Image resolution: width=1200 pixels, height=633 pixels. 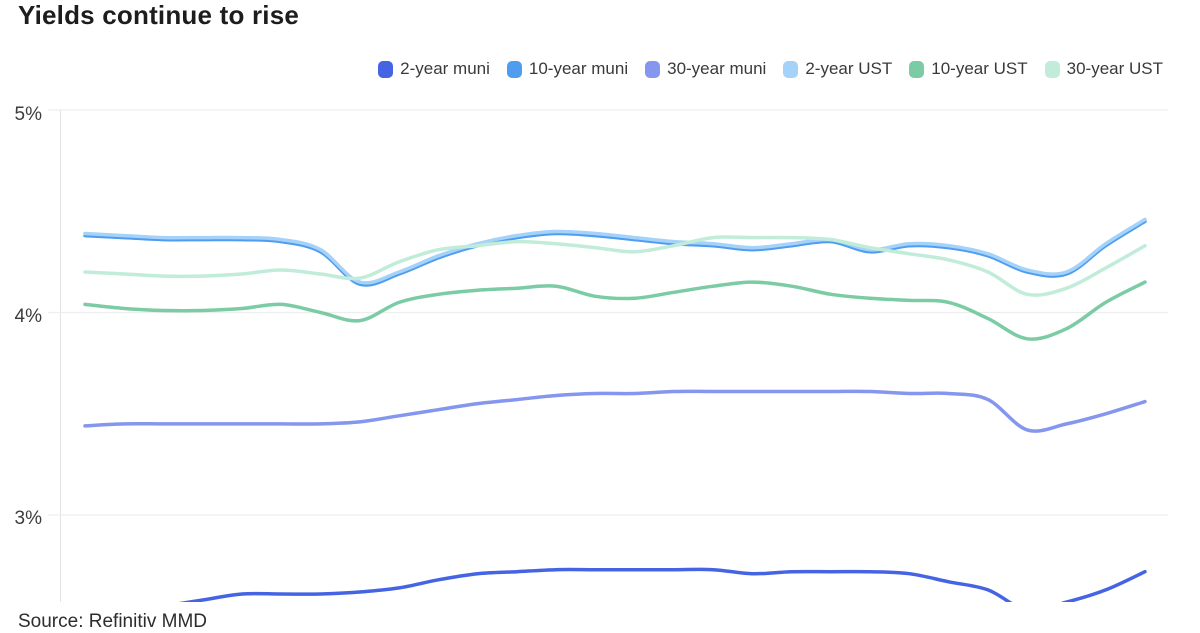 I want to click on legend-label: 2-year muni, so click(x=445, y=68).